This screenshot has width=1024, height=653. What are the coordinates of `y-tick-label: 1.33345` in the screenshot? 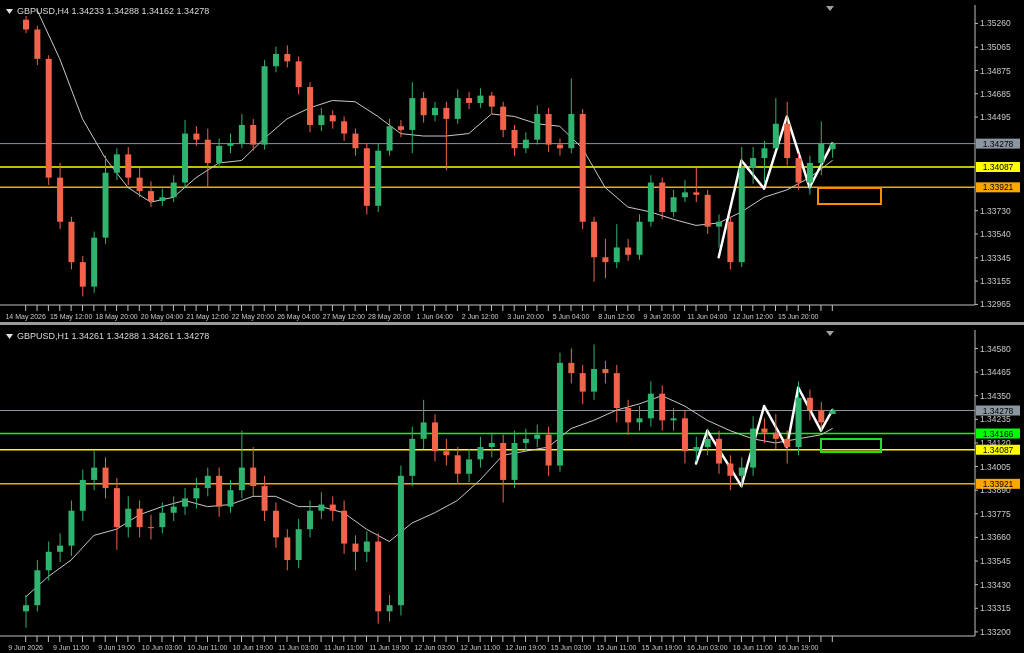 It's located at (995, 257).